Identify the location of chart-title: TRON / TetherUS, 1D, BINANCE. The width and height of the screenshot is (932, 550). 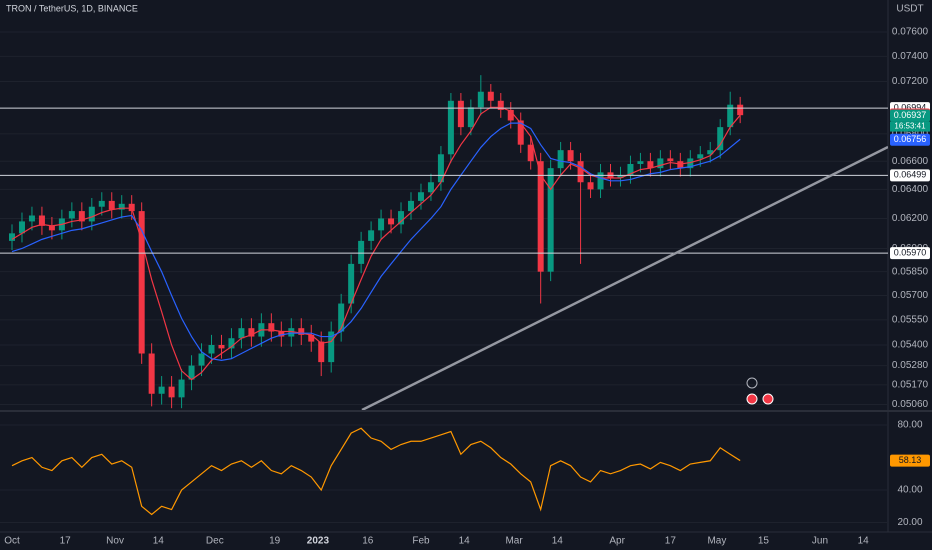
(72, 8).